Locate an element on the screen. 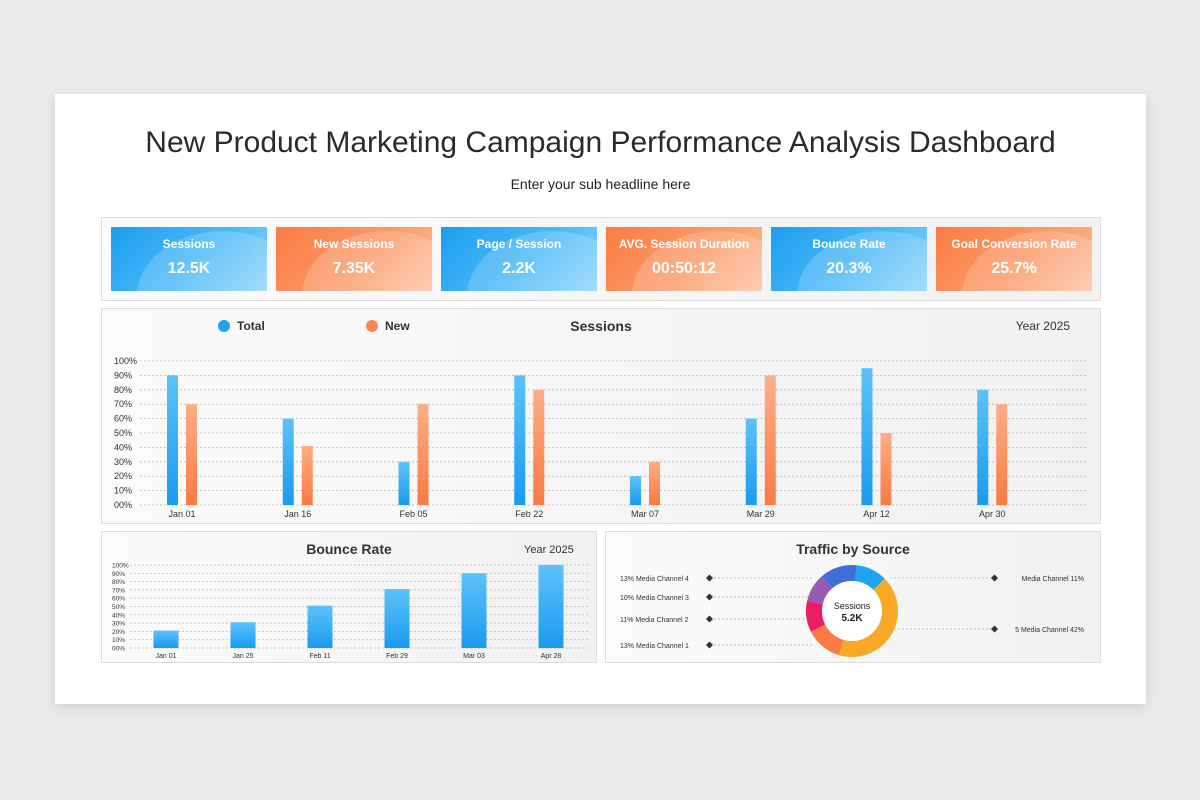 The height and width of the screenshot is (800, 1200). page-subtitle: Enter your sub headline here is located at coordinates (600, 184).